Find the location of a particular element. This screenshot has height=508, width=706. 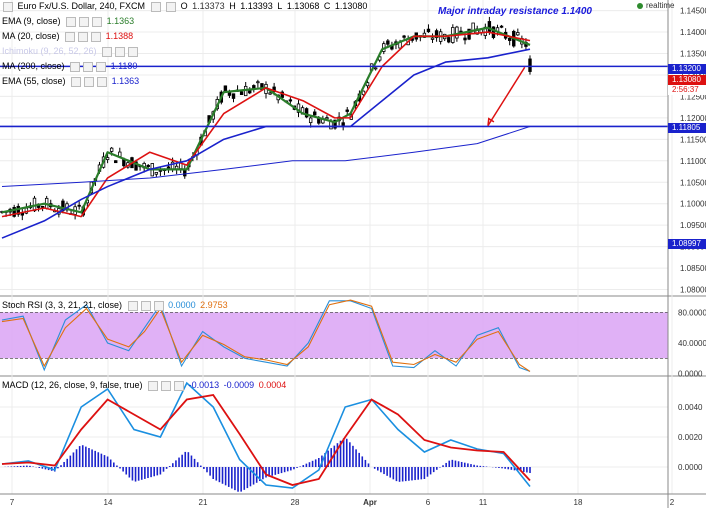

ichimoku-remove-icon is located at coordinates (133, 51).